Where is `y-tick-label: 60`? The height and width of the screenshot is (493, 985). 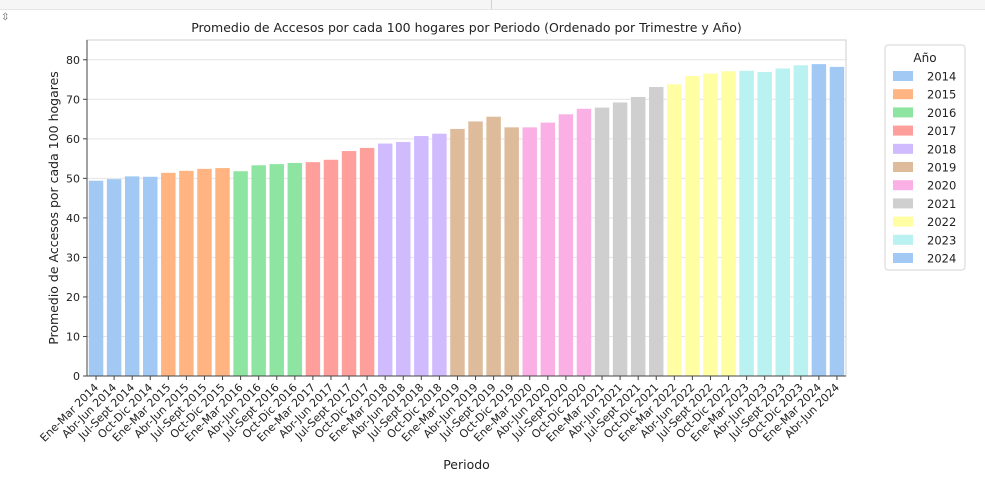
y-tick-label: 60 is located at coordinates (73, 139).